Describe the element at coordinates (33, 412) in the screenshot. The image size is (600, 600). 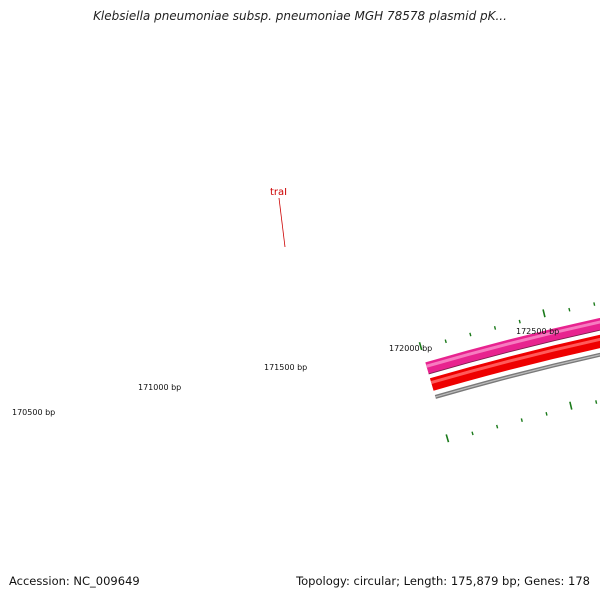
I see `ruler-label: 170500 bp` at that location.